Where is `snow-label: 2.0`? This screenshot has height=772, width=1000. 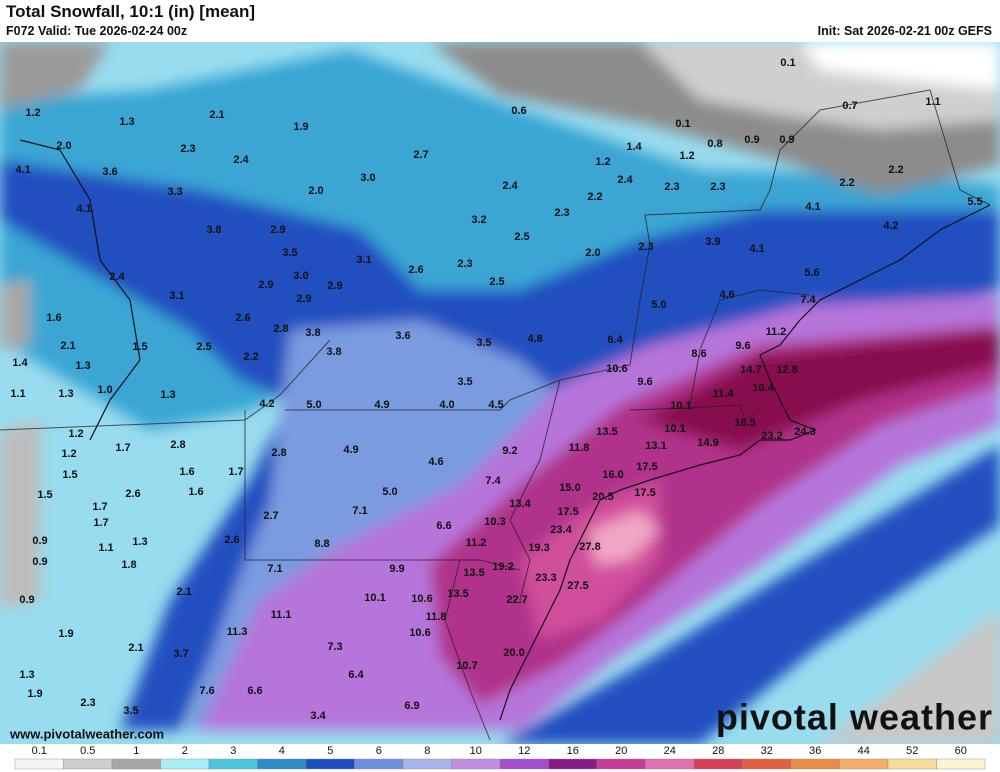
snow-label: 2.0 is located at coordinates (315, 191).